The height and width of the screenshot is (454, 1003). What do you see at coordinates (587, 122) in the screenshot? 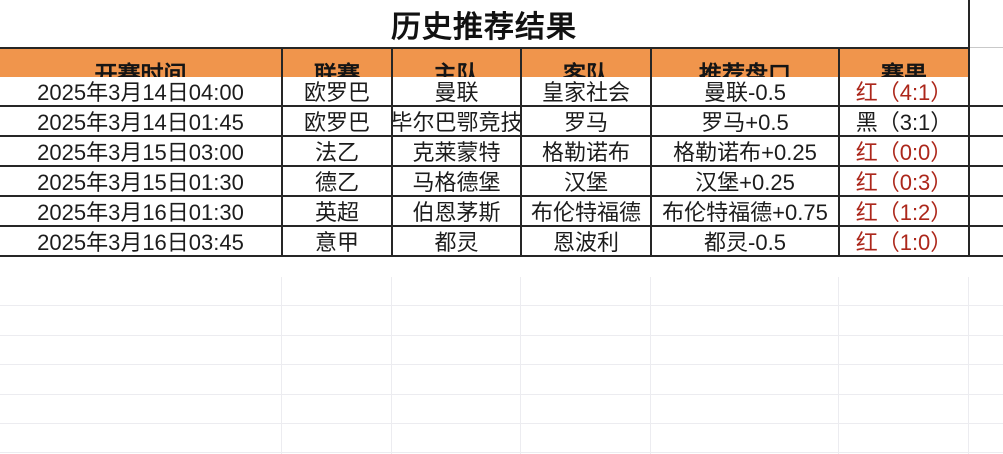
I see `cell-away-team: 罗马` at bounding box center [587, 122].